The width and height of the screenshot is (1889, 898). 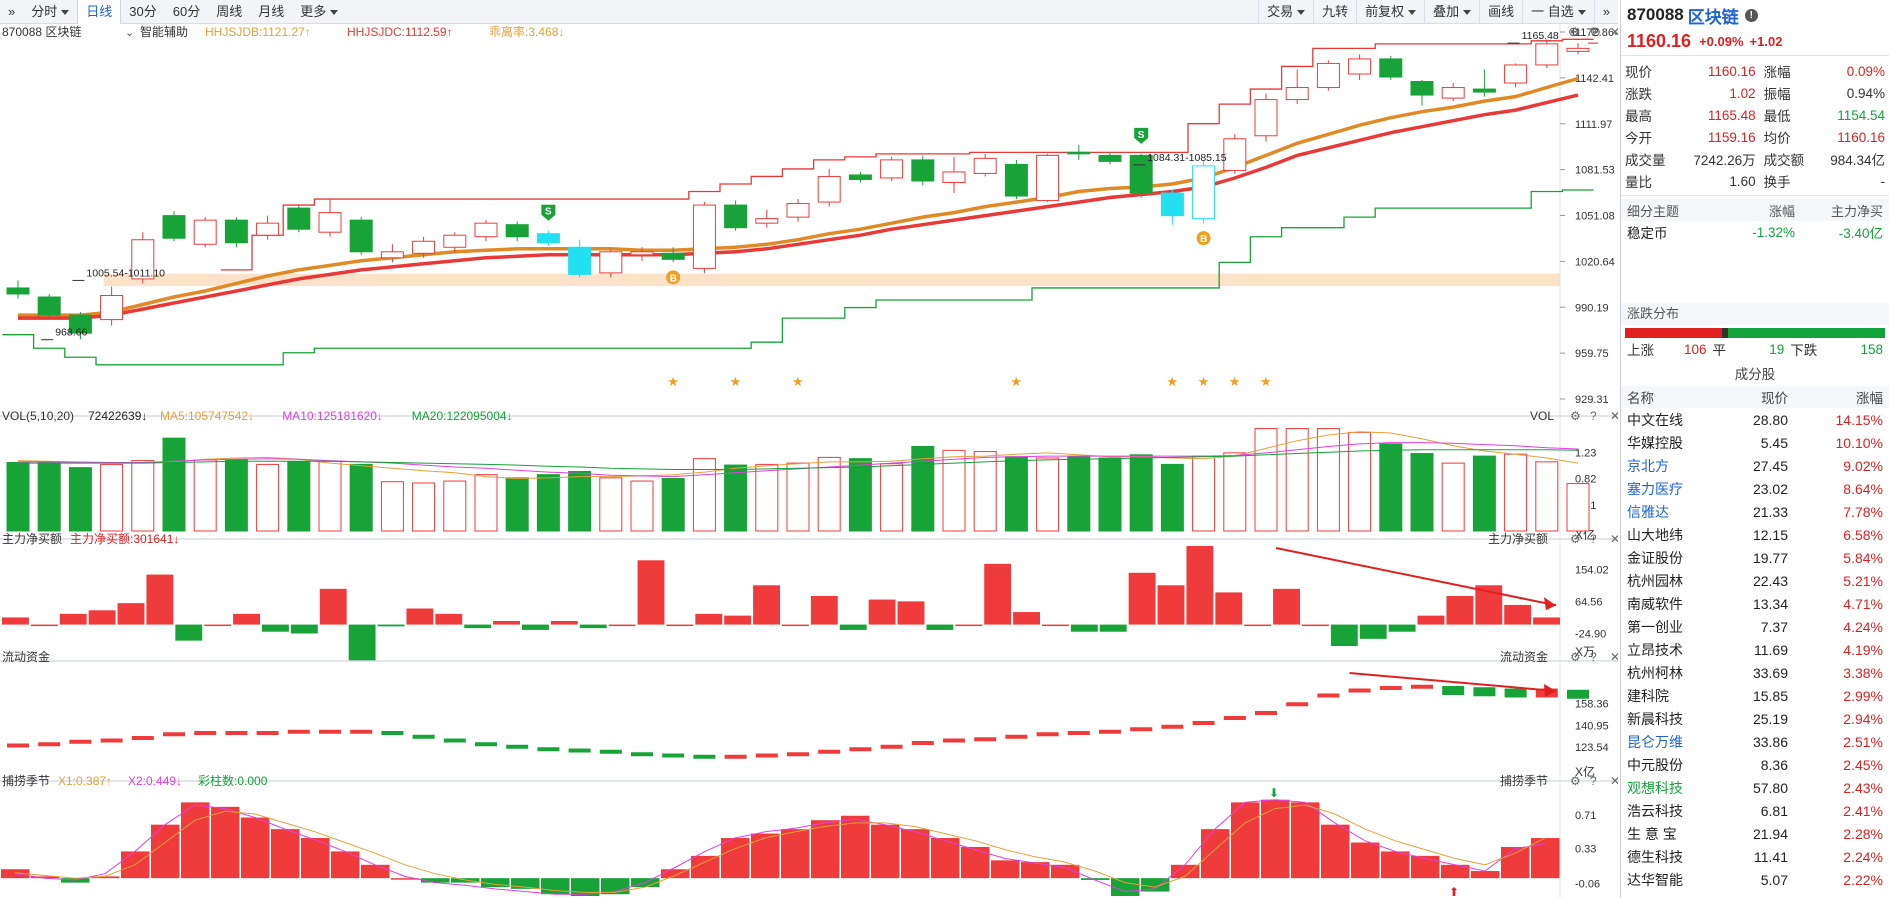 I want to click on liquid-tick: 123.54, so click(x=1592, y=748).